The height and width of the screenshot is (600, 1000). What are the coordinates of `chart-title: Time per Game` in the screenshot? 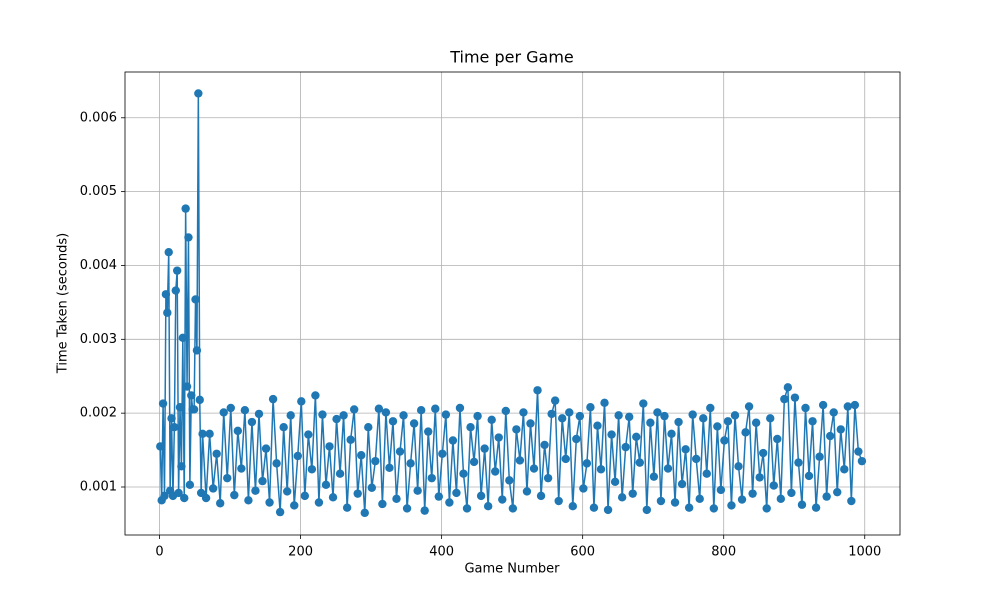 It's located at (511, 57).